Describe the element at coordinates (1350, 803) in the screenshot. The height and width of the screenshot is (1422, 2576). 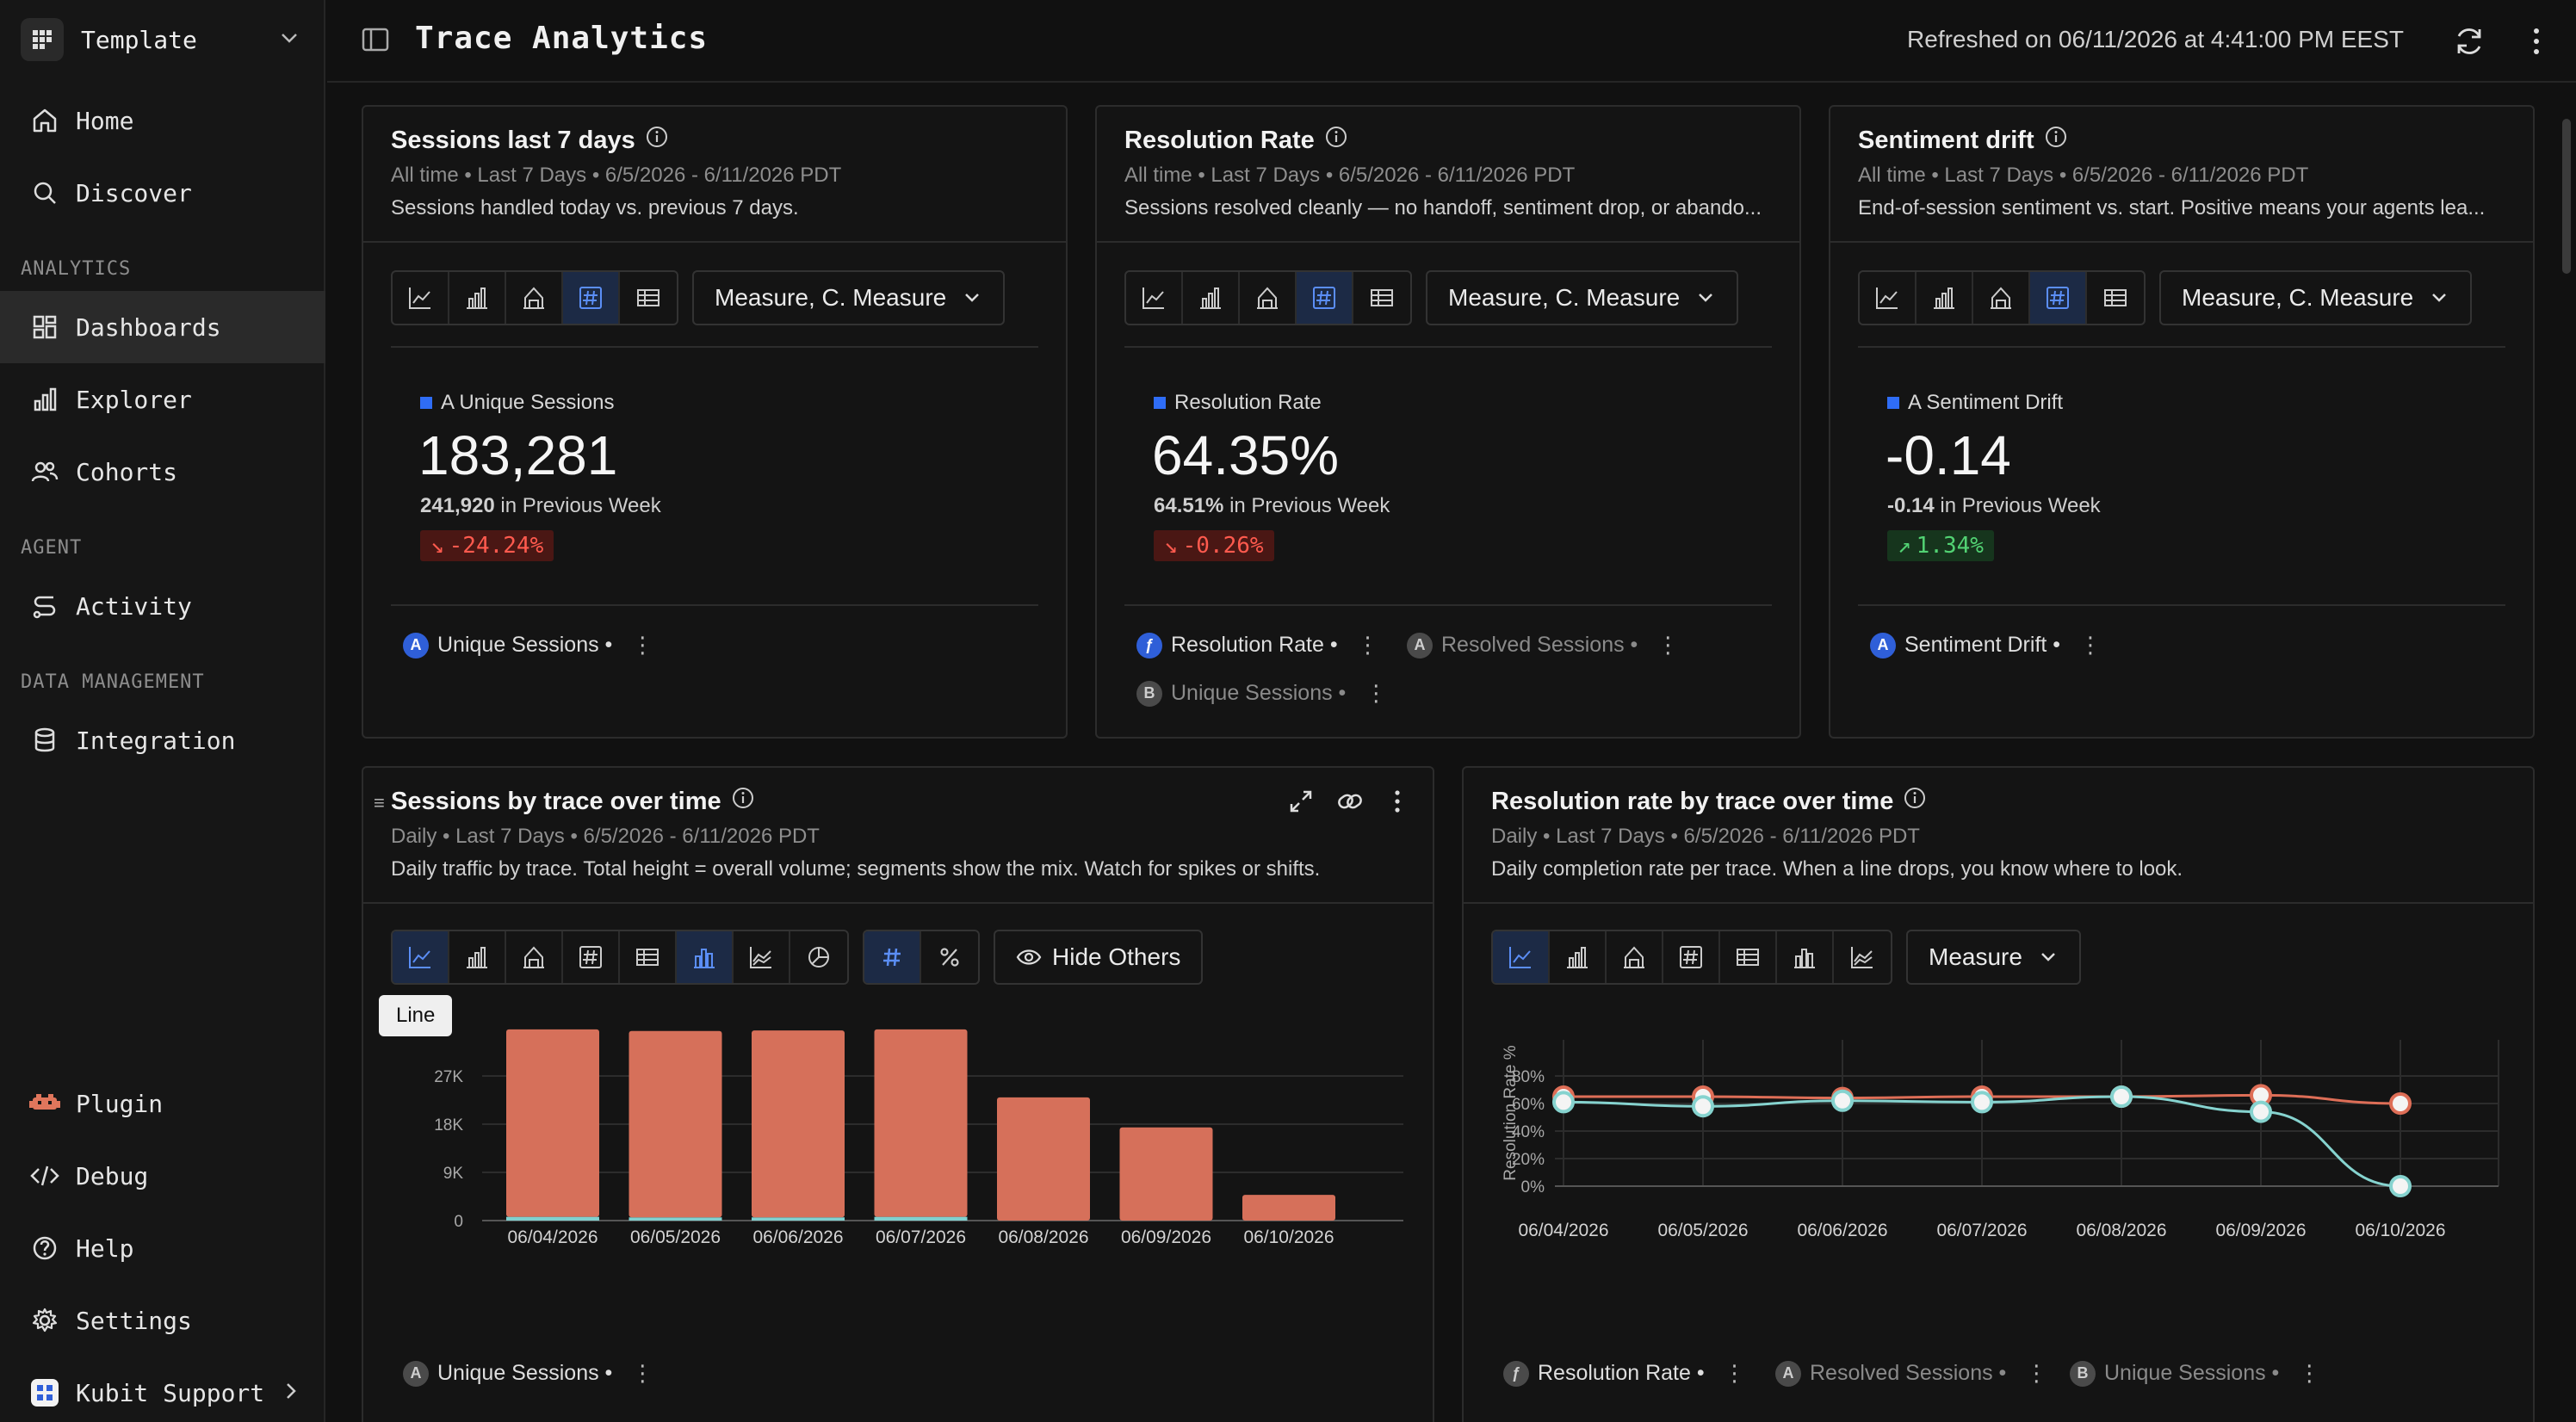
I see `link-icon` at that location.